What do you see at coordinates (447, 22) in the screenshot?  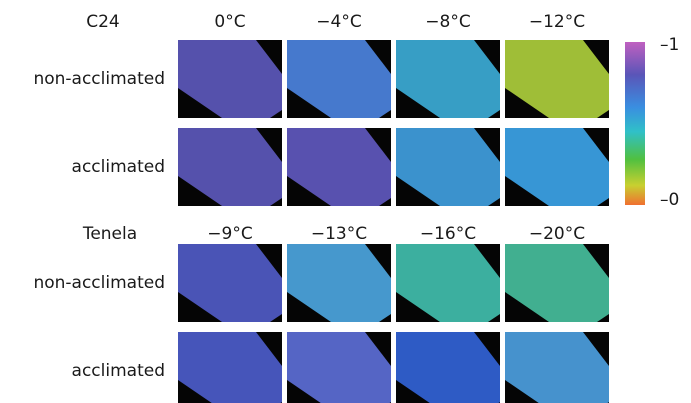 I see `temperature-label: −8°C` at bounding box center [447, 22].